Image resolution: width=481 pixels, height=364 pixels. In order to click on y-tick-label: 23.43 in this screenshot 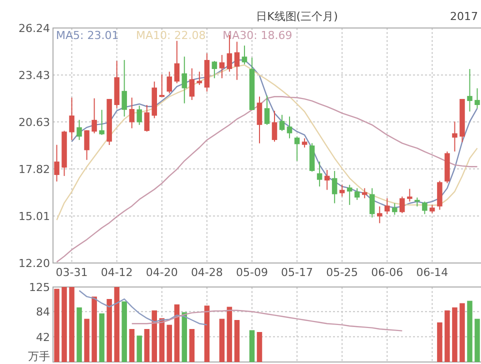, I will do `click(34, 75)`.